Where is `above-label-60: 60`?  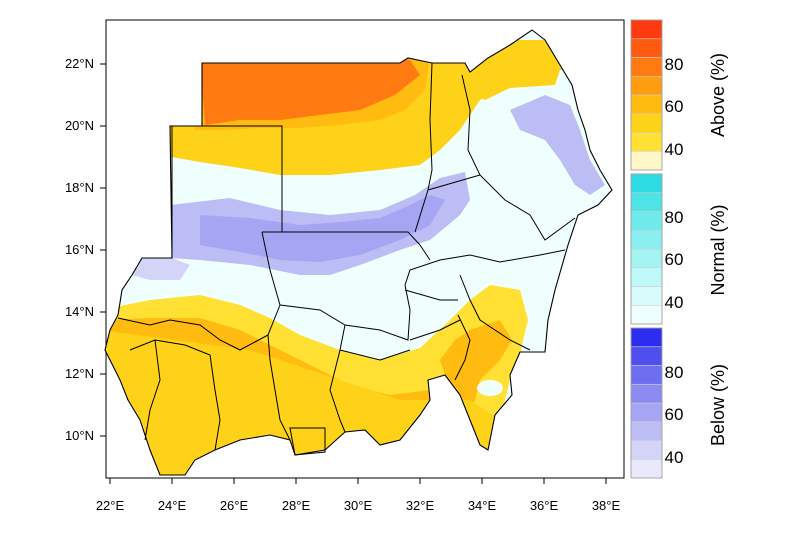 above-label-60: 60 is located at coordinates (674, 106).